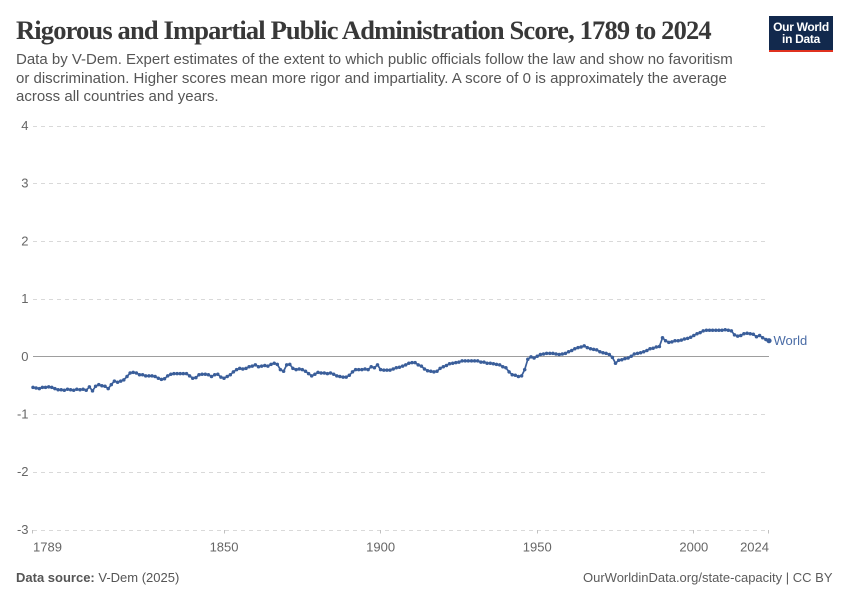 The image size is (850, 600). What do you see at coordinates (24, 356) in the screenshot?
I see `svg-text: 0` at bounding box center [24, 356].